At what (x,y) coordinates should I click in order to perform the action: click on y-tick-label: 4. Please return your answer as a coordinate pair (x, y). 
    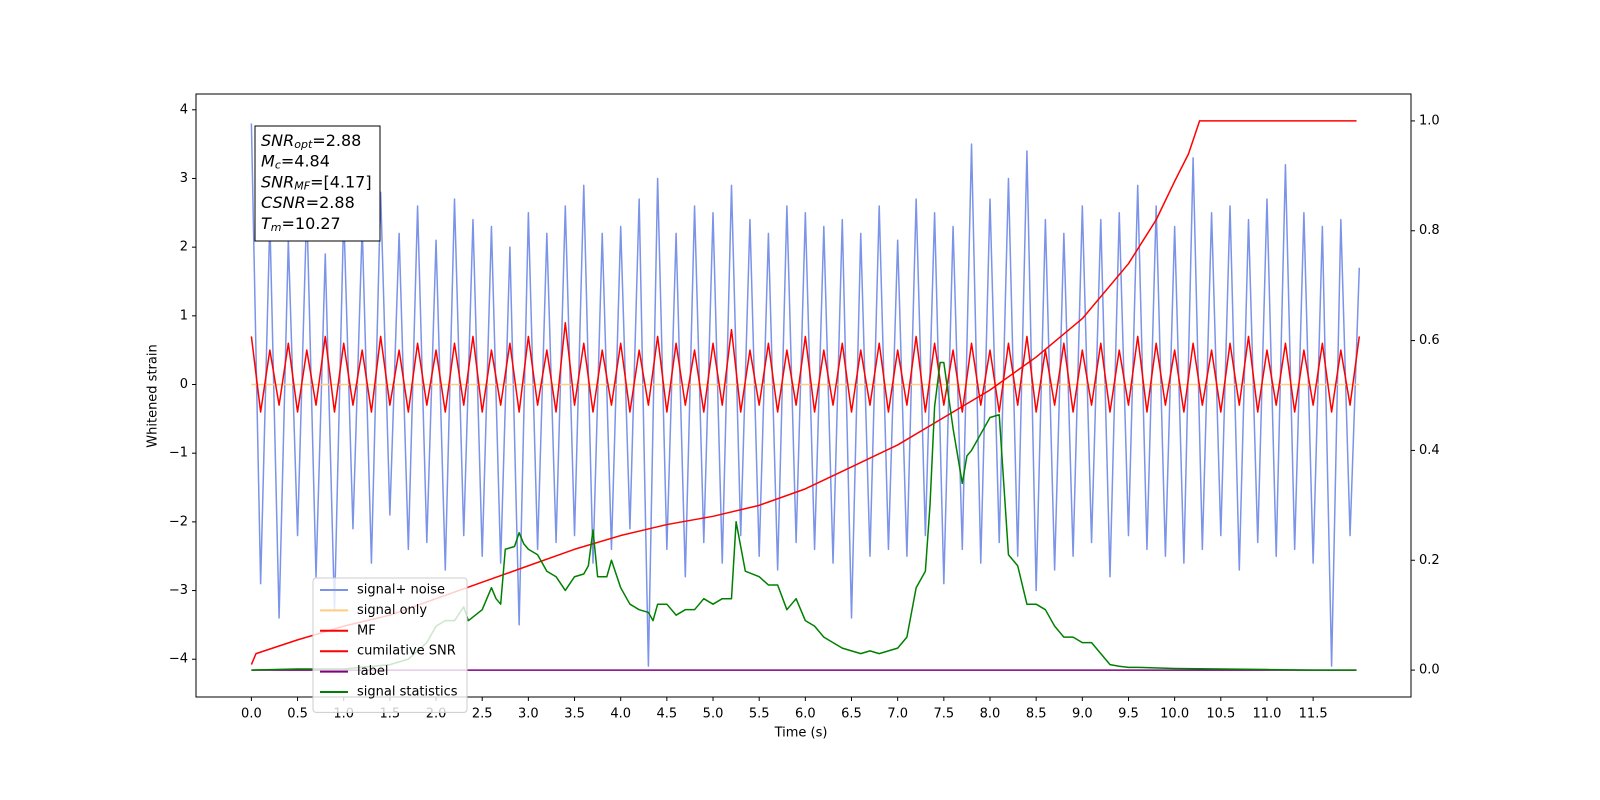
    Looking at the image, I should click on (184, 109).